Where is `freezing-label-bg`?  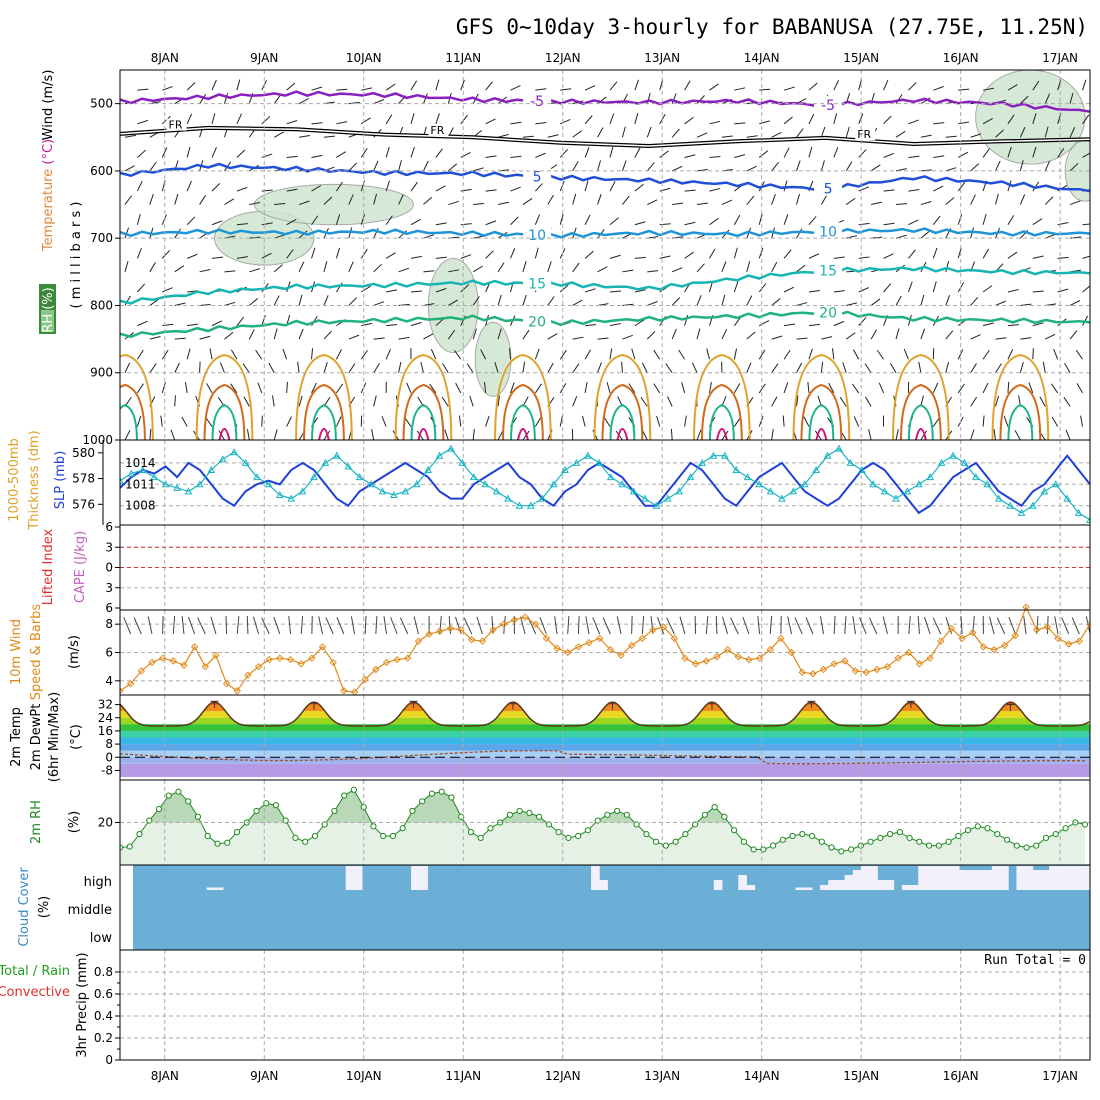 freezing-label-bg is located at coordinates (176, 124).